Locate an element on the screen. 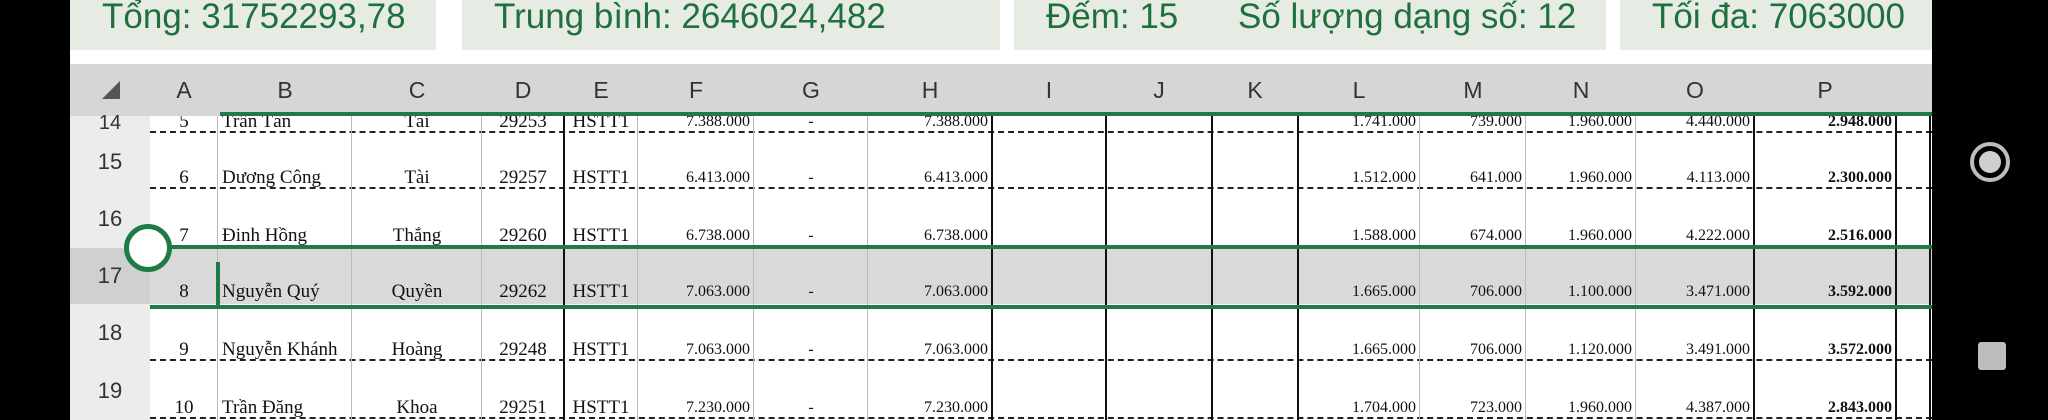  cell-d: 29262 is located at coordinates (523, 291).